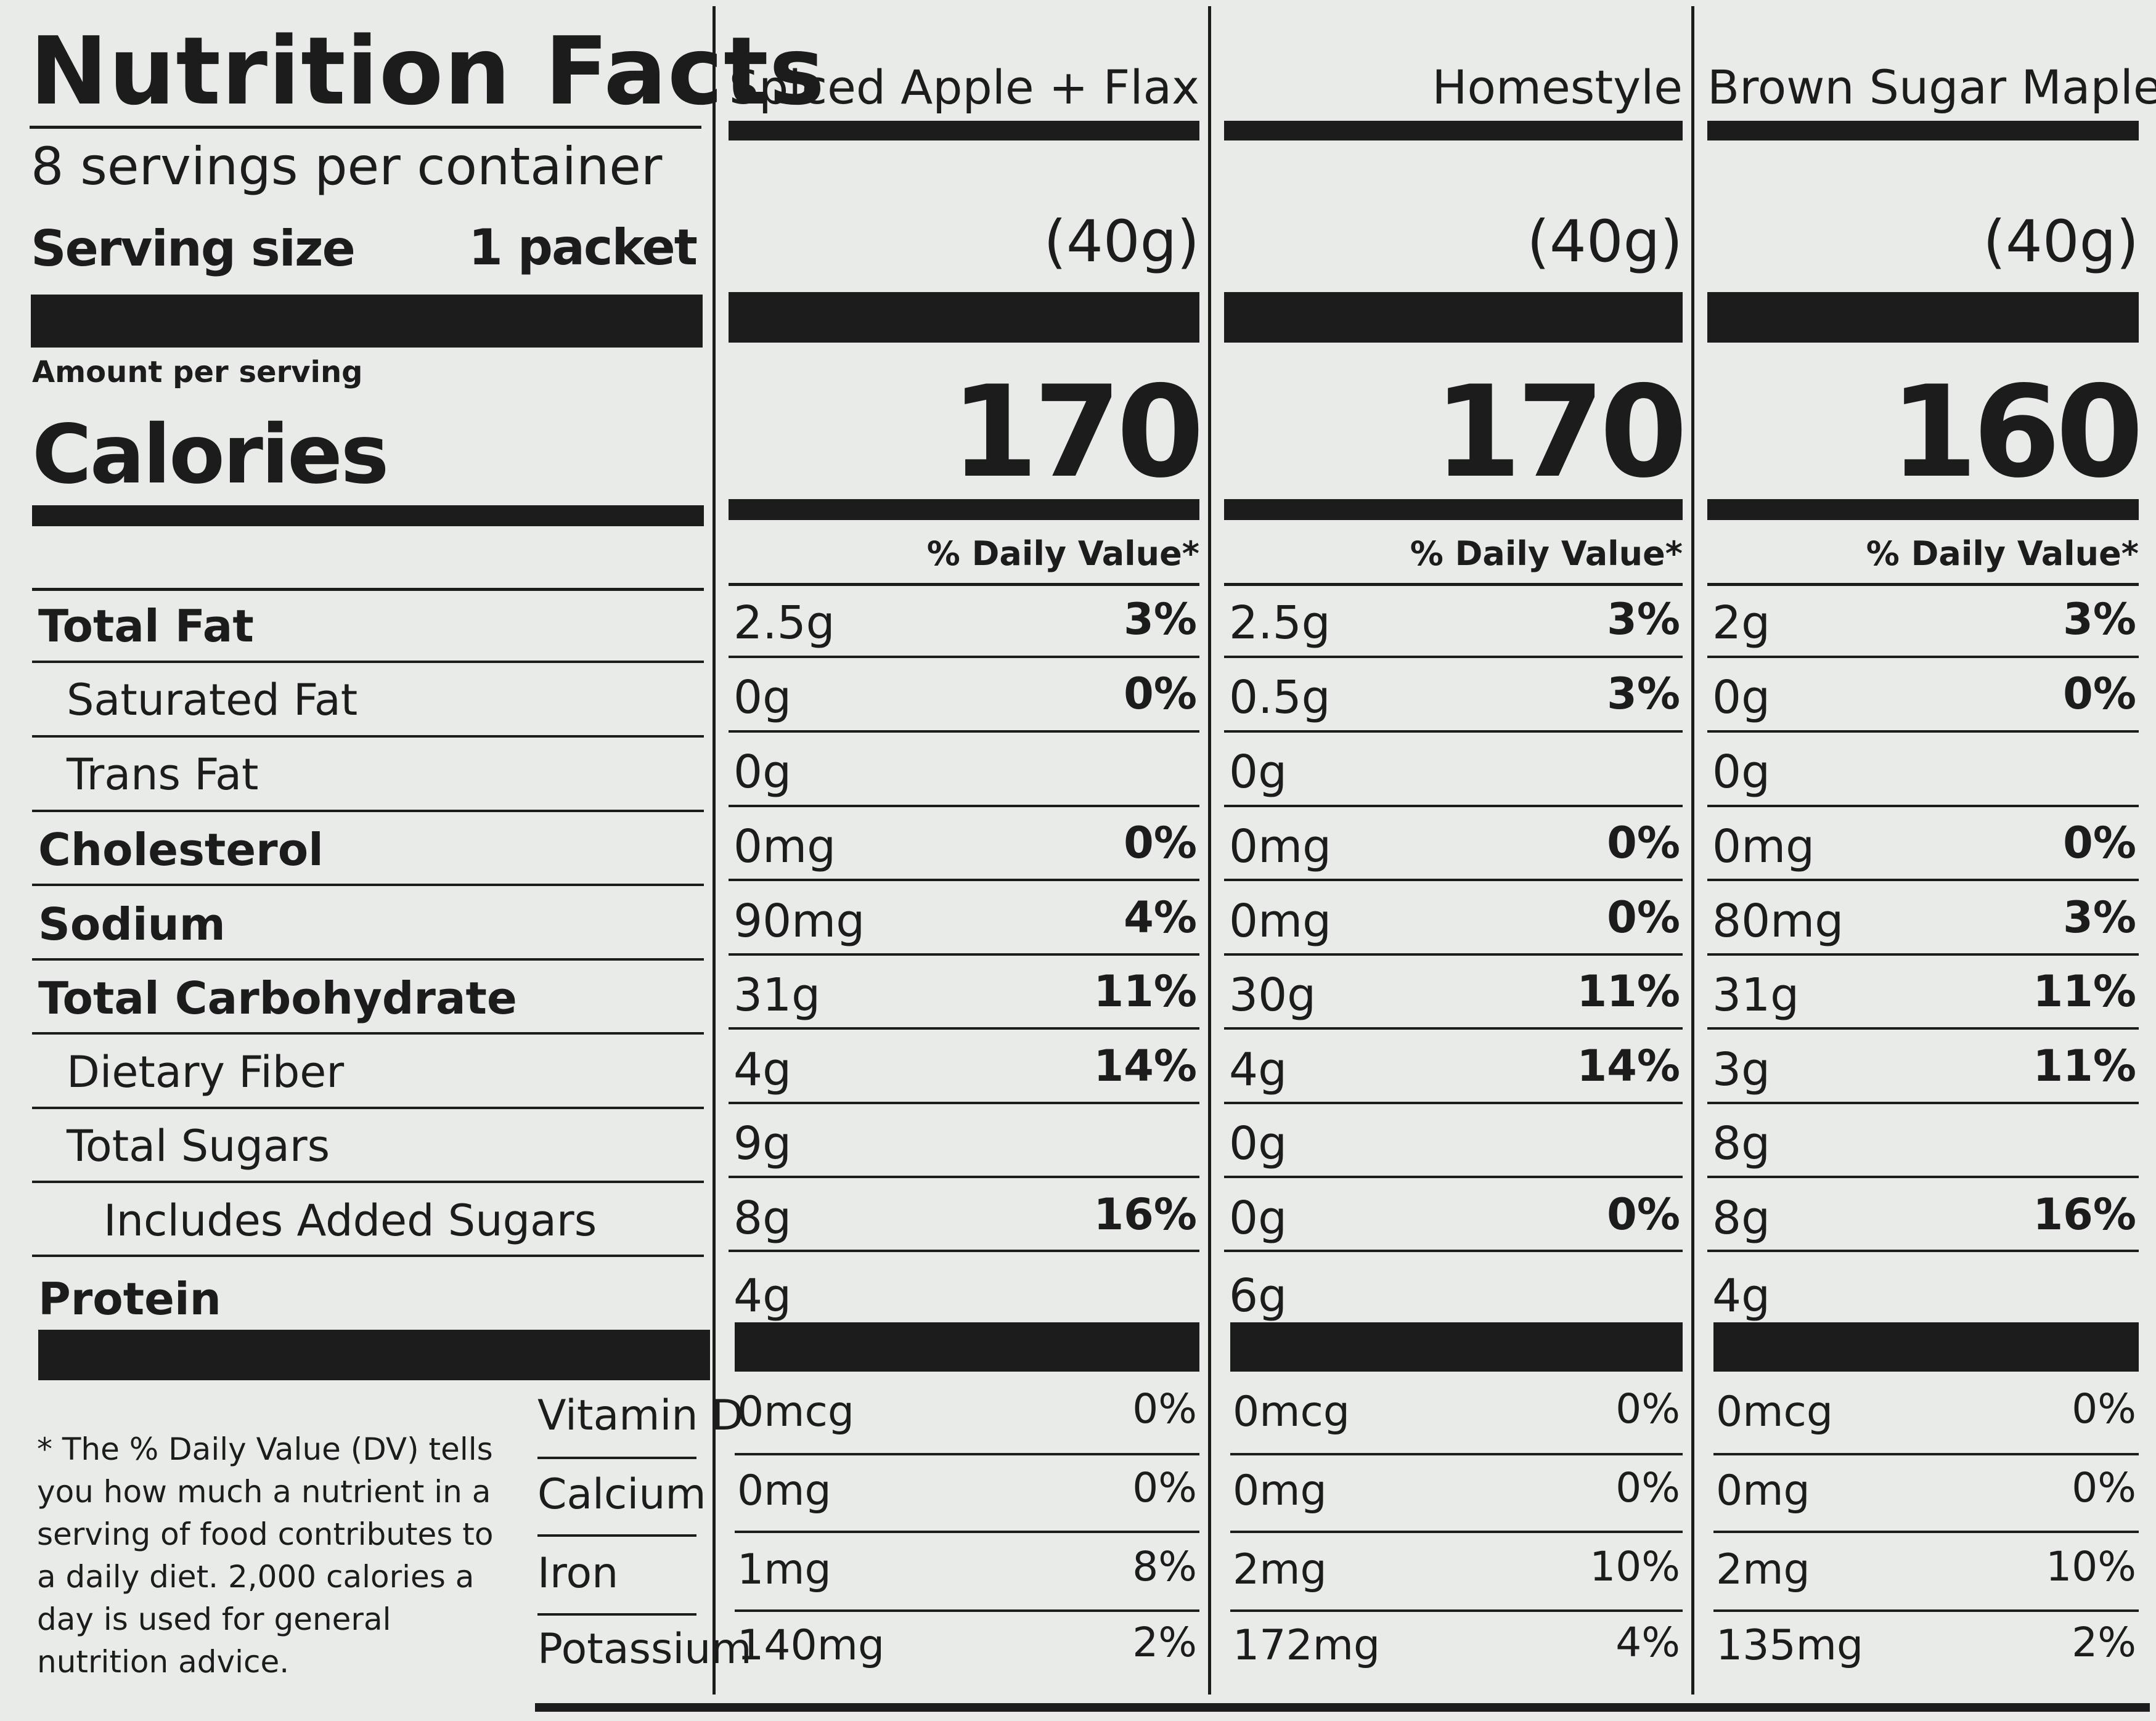 The width and height of the screenshot is (2156, 1721). Describe the element at coordinates (1077, 432) in the screenshot. I see `product-calories: 170` at that location.